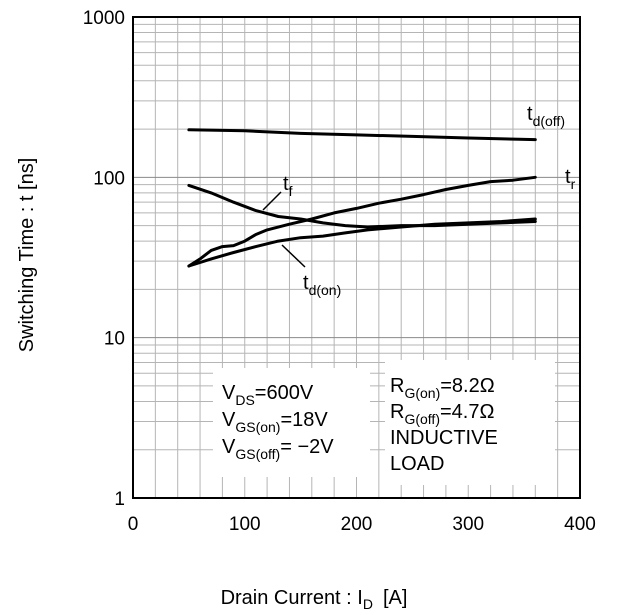 The width and height of the screenshot is (628, 615). Describe the element at coordinates (362, 242) in the screenshot. I see `series-line-td-on` at that location.